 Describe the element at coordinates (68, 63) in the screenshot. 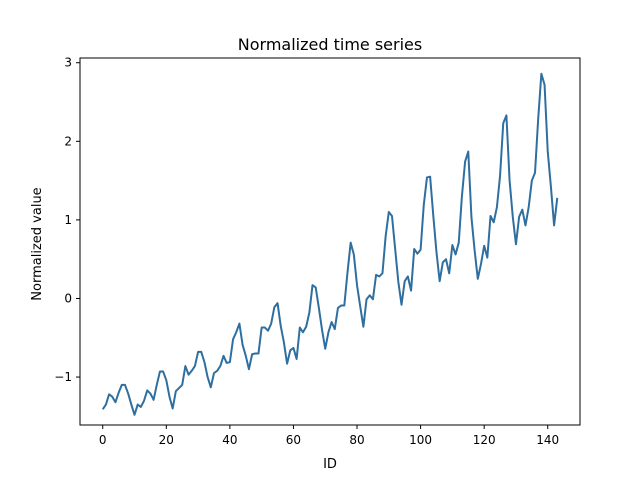

I see `y-tick-label: 3` at that location.